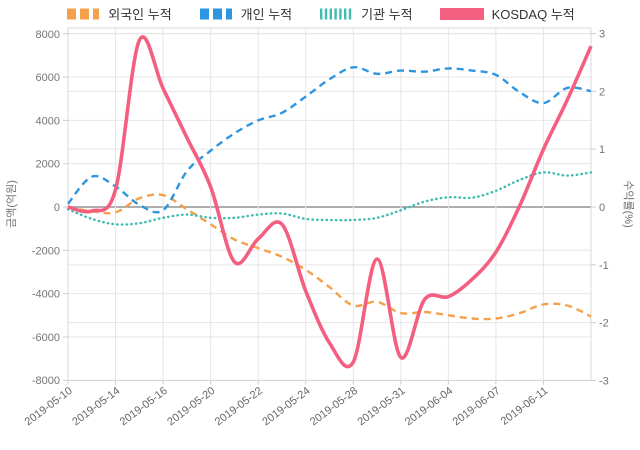  What do you see at coordinates (604, 381) in the screenshot?
I see `y-right-tick-label: -3` at bounding box center [604, 381].